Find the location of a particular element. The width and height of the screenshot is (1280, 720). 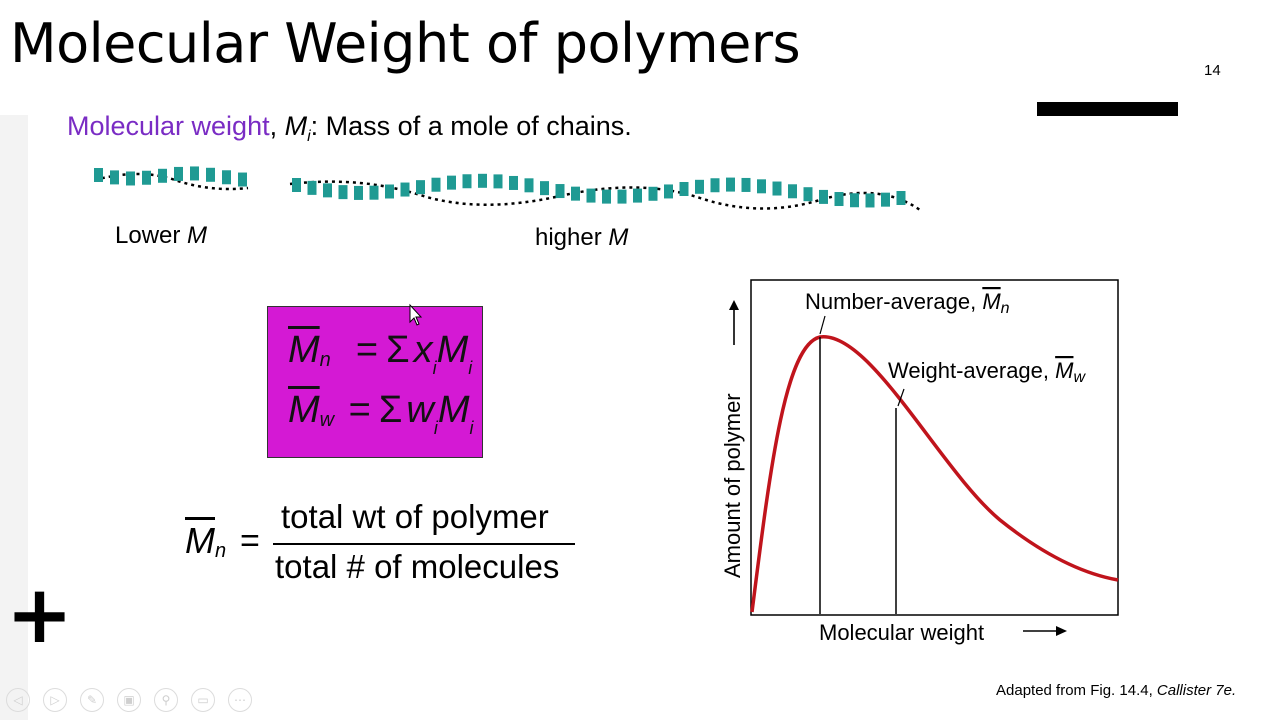

presentation-toolbar: ◁ ▷ ✎ ▣ ⚲ ▭ ⋯ is located at coordinates (129, 701).